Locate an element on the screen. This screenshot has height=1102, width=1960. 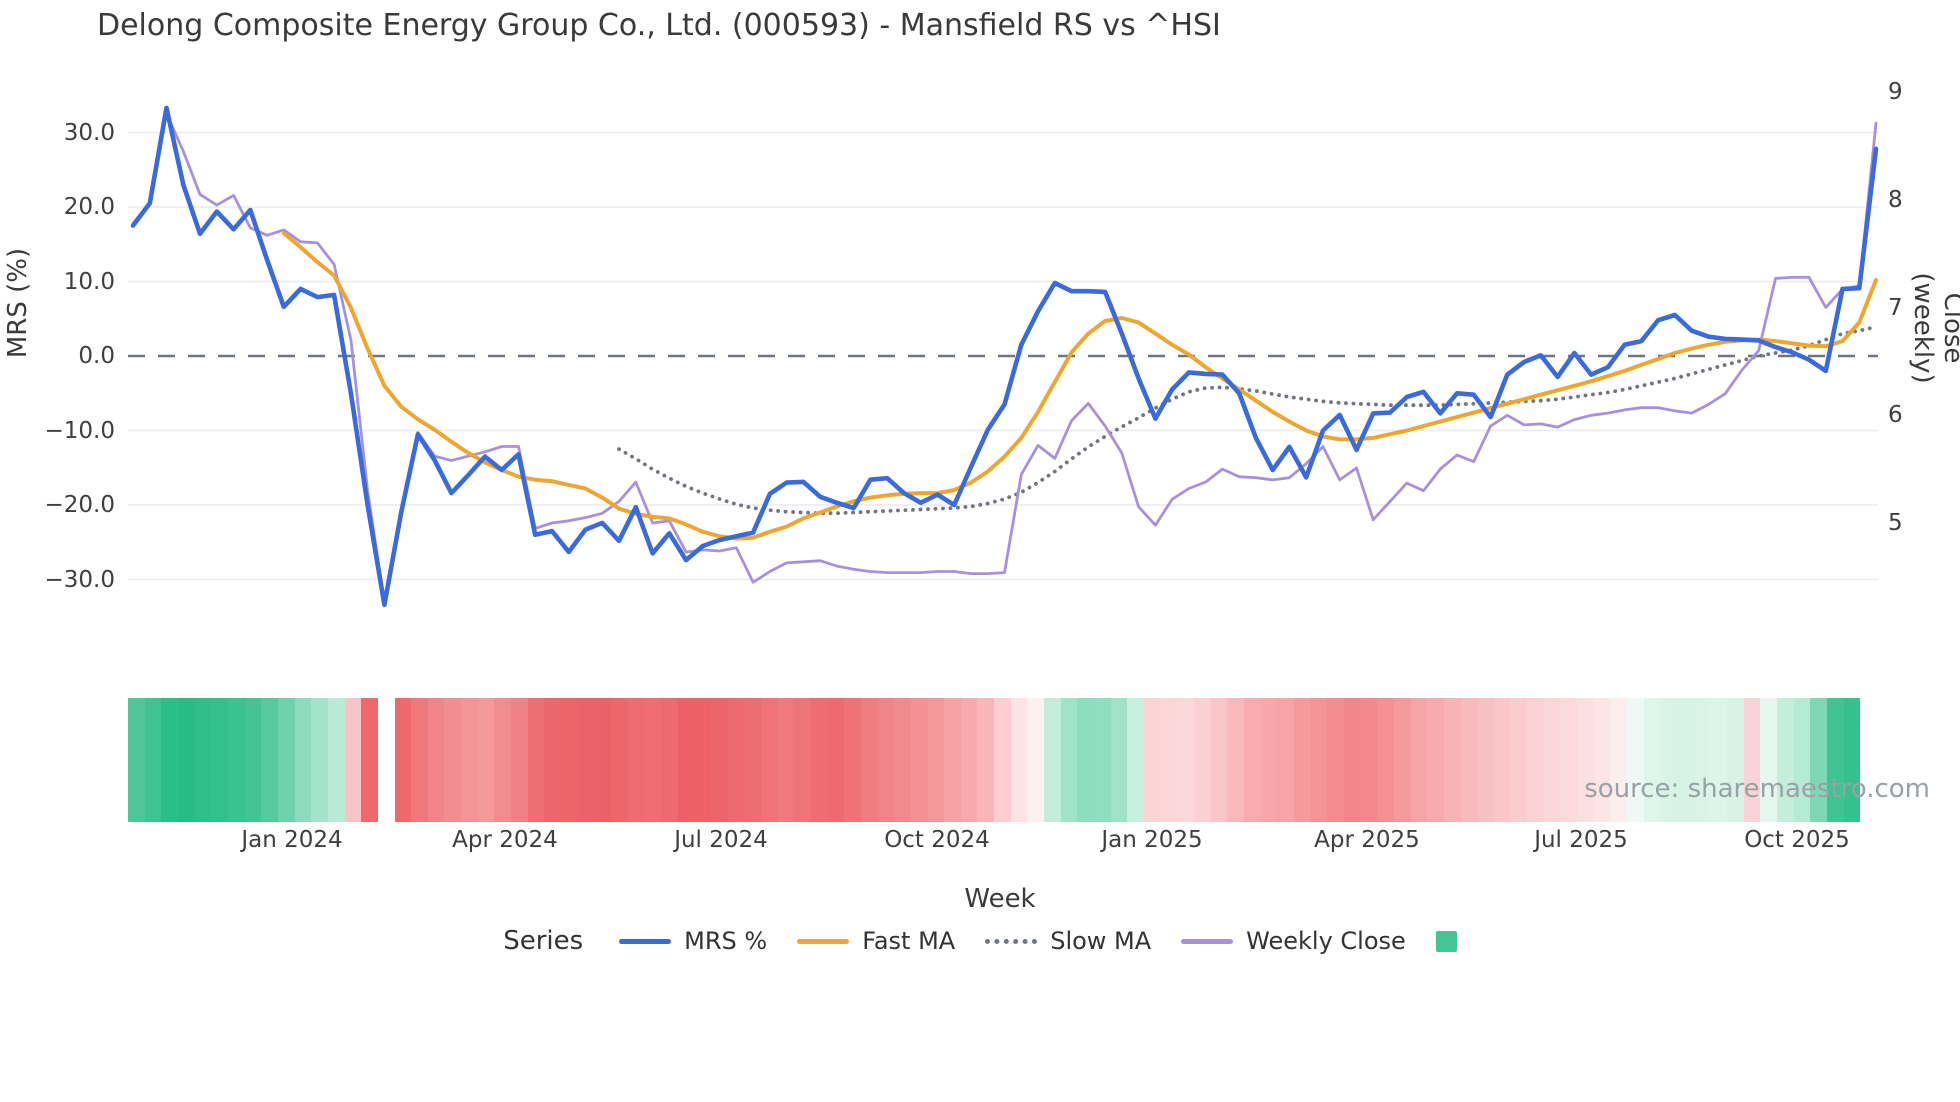
x-axis-tick-label: Oct 2025 is located at coordinates (1797, 840).